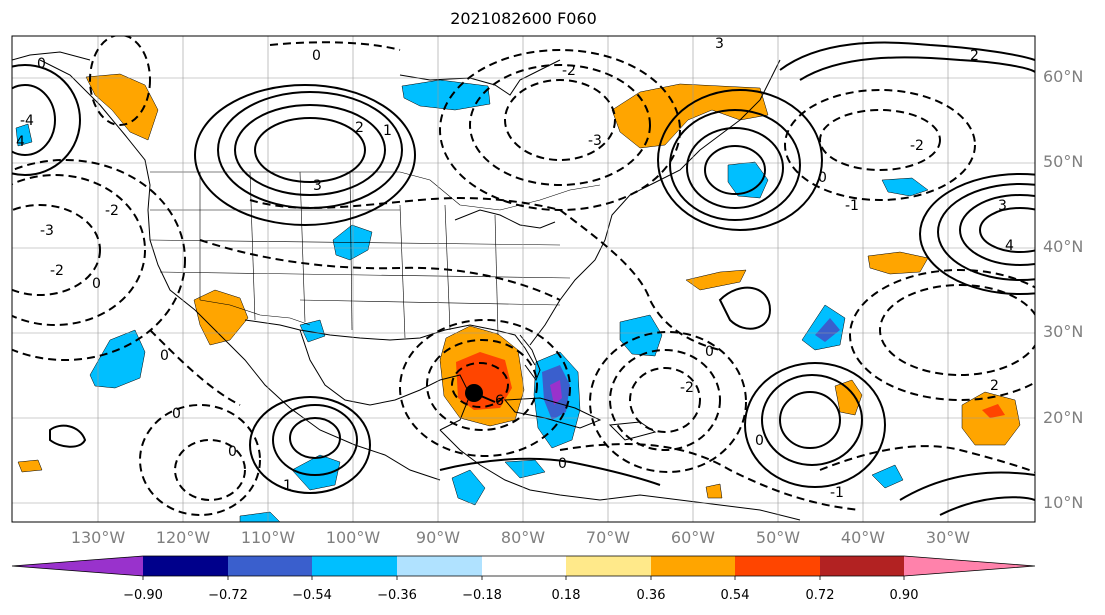  I want to click on contour-label: 4, so click(1009, 246).